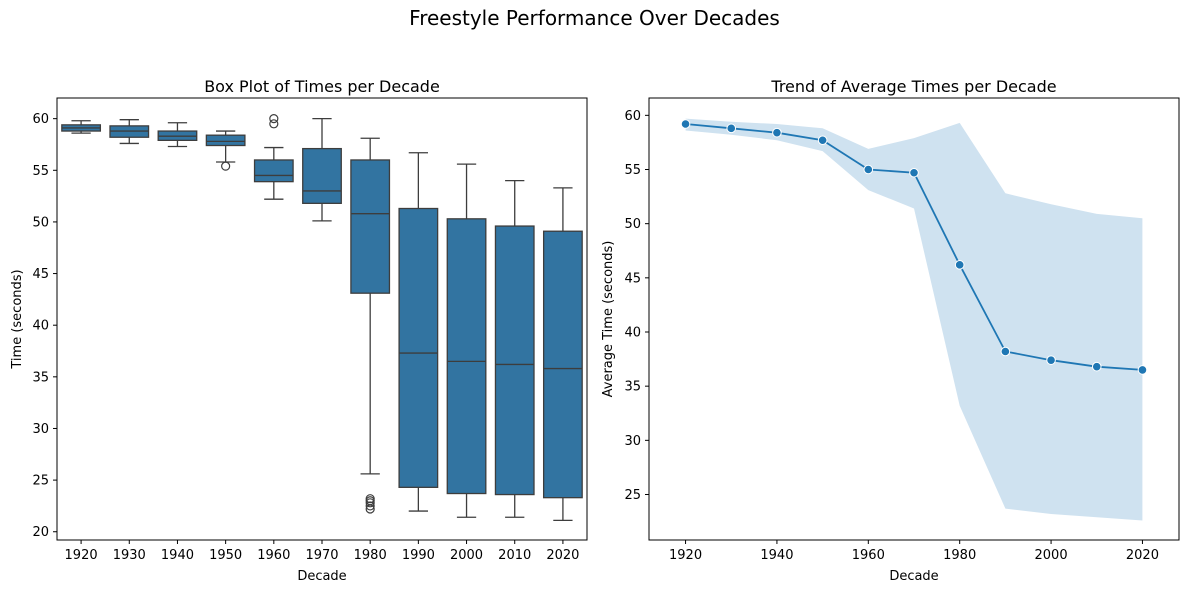  What do you see at coordinates (17, 319) in the screenshot?
I see `box-plot-y-label: Time (seconds)` at bounding box center [17, 319].